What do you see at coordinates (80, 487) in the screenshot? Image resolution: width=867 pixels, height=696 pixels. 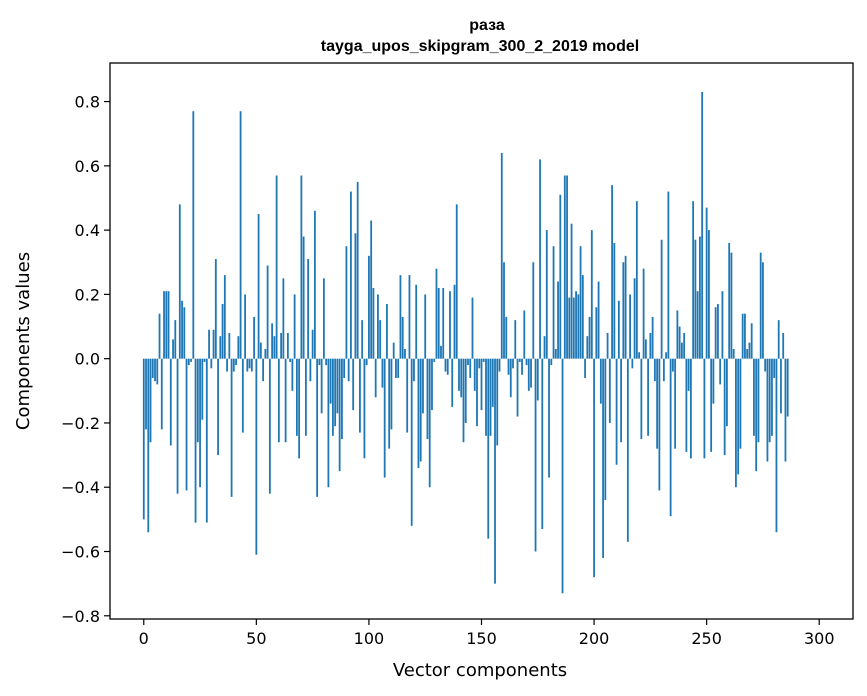 I see `y-tick-label: −0.4` at bounding box center [80, 487].